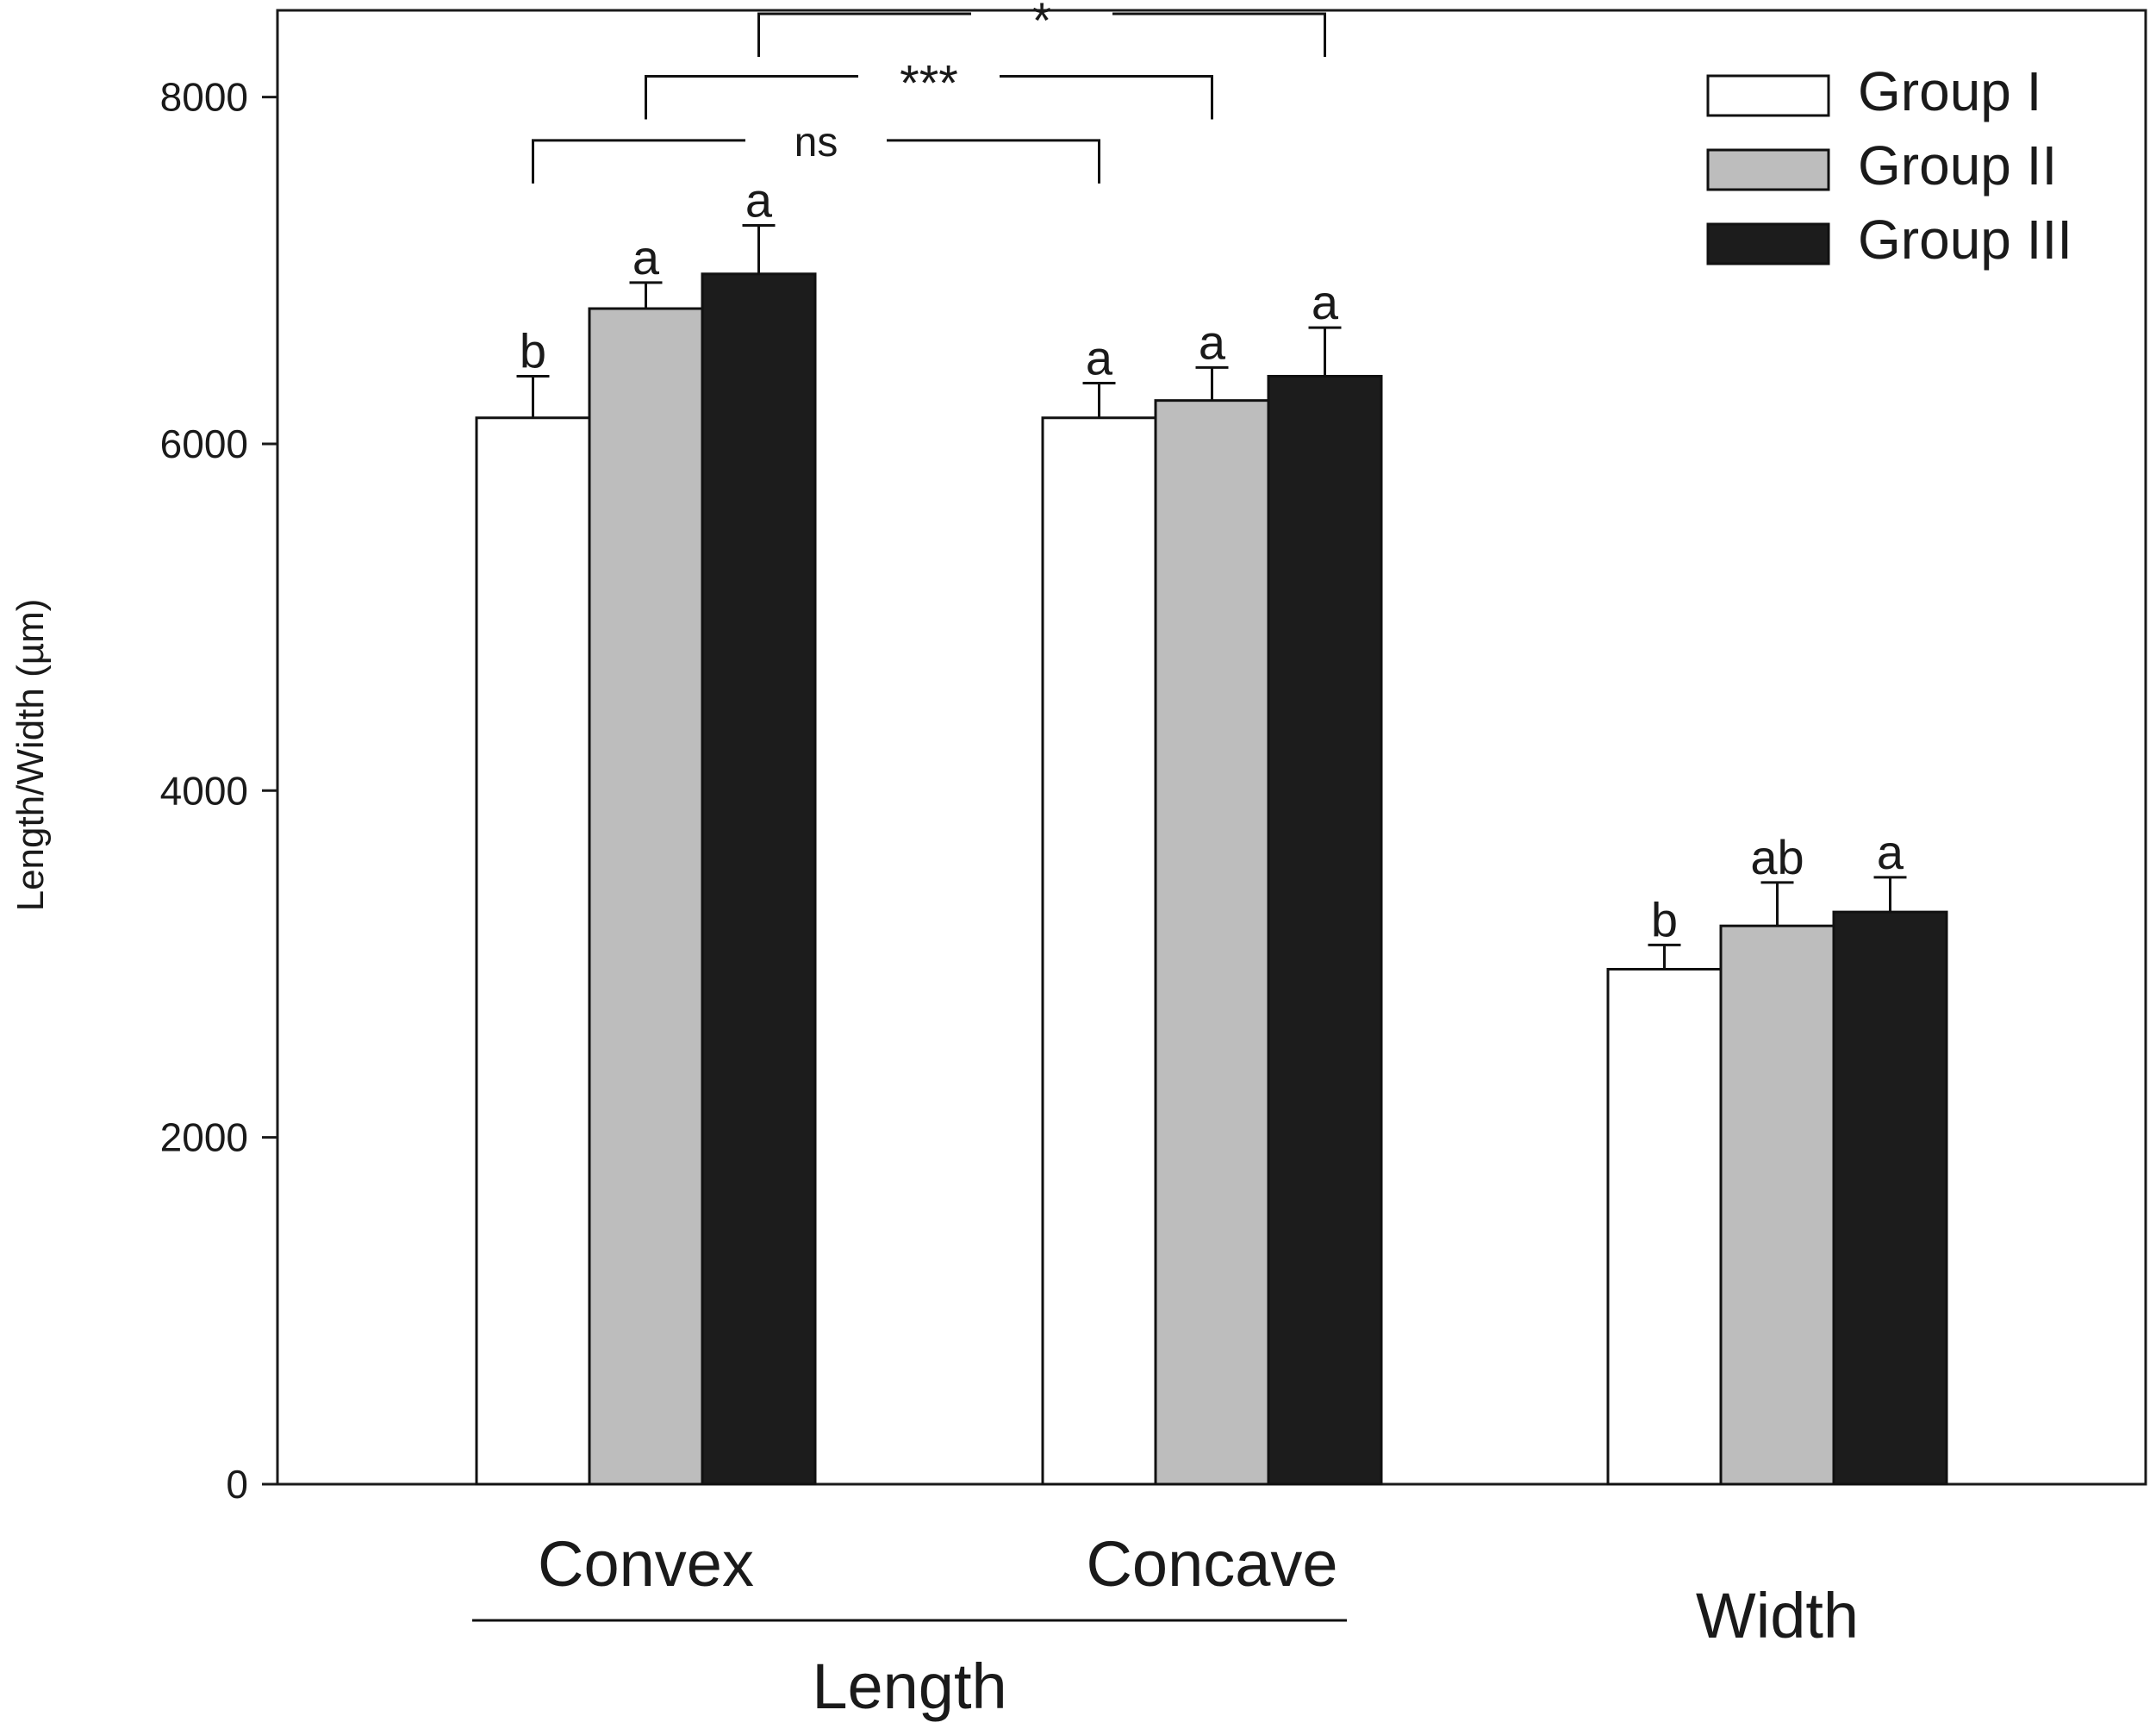 Image resolution: width=2156 pixels, height=1735 pixels. Describe the element at coordinates (1211, 1564) in the screenshot. I see `category-label: Concave` at that location.